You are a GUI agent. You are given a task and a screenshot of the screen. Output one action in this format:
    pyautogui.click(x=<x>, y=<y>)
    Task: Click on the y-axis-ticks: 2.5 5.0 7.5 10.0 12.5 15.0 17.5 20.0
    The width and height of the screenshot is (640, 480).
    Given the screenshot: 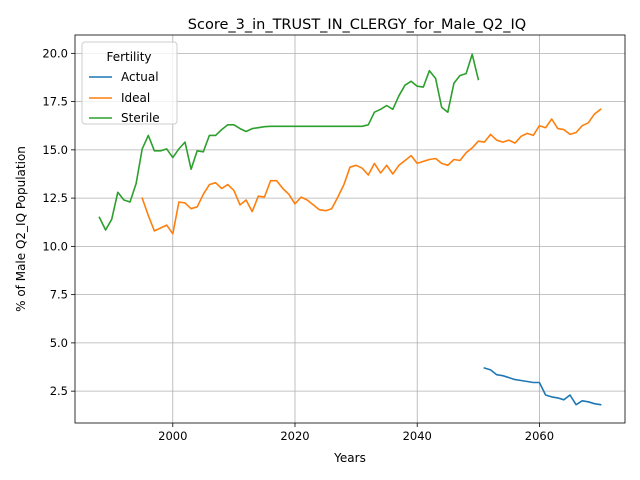 What is the action you would take?
    pyautogui.click(x=58, y=222)
    